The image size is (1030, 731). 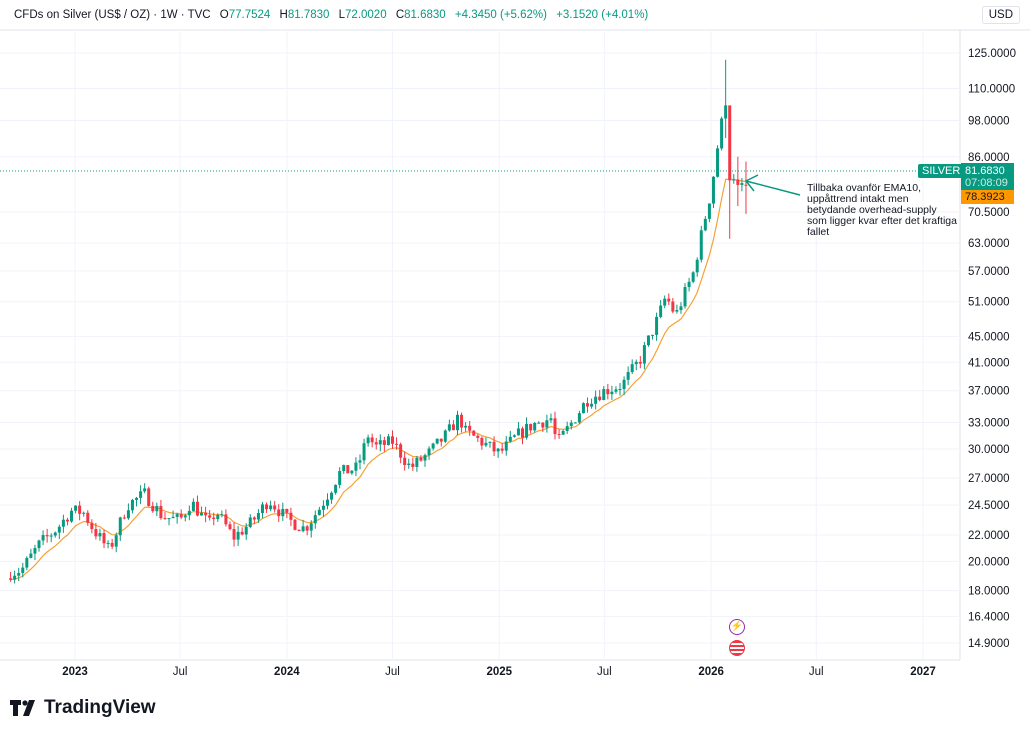 I want to click on tradingview-logo: TradingView, so click(x=83, y=708).